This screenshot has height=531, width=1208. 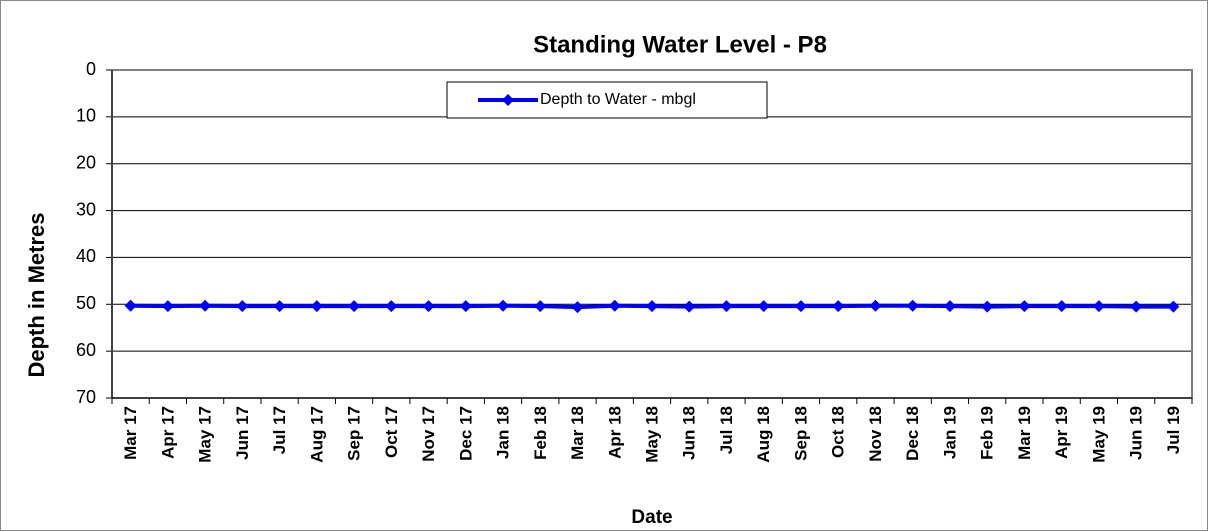 What do you see at coordinates (391, 432) in the screenshot?
I see `x-tick-label: Oct 17` at bounding box center [391, 432].